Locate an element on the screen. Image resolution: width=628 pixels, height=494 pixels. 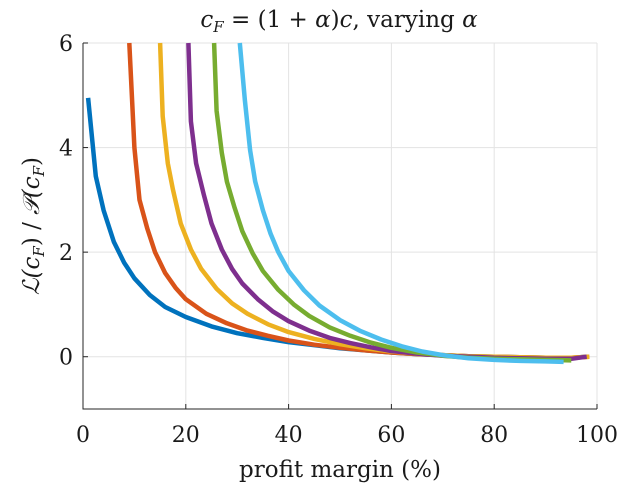
title-c-2: c is located at coordinates (346, 20).